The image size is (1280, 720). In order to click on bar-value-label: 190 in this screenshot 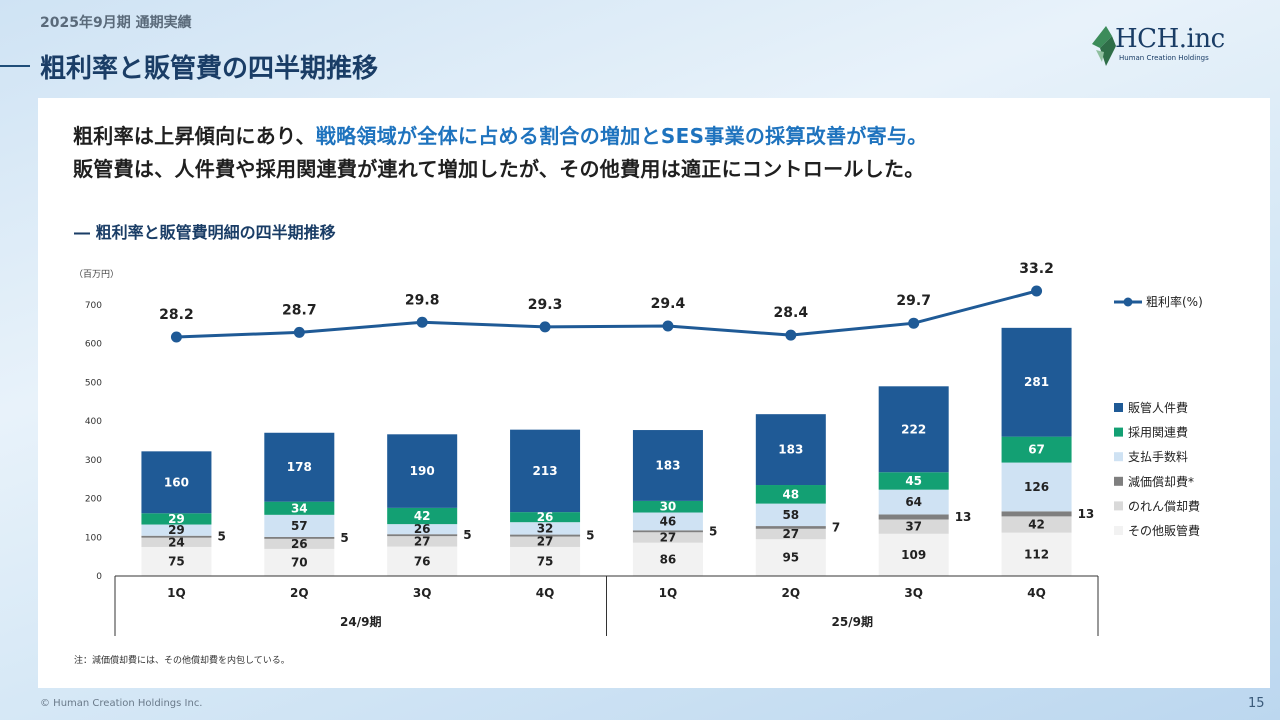, I will do `click(422, 471)`.